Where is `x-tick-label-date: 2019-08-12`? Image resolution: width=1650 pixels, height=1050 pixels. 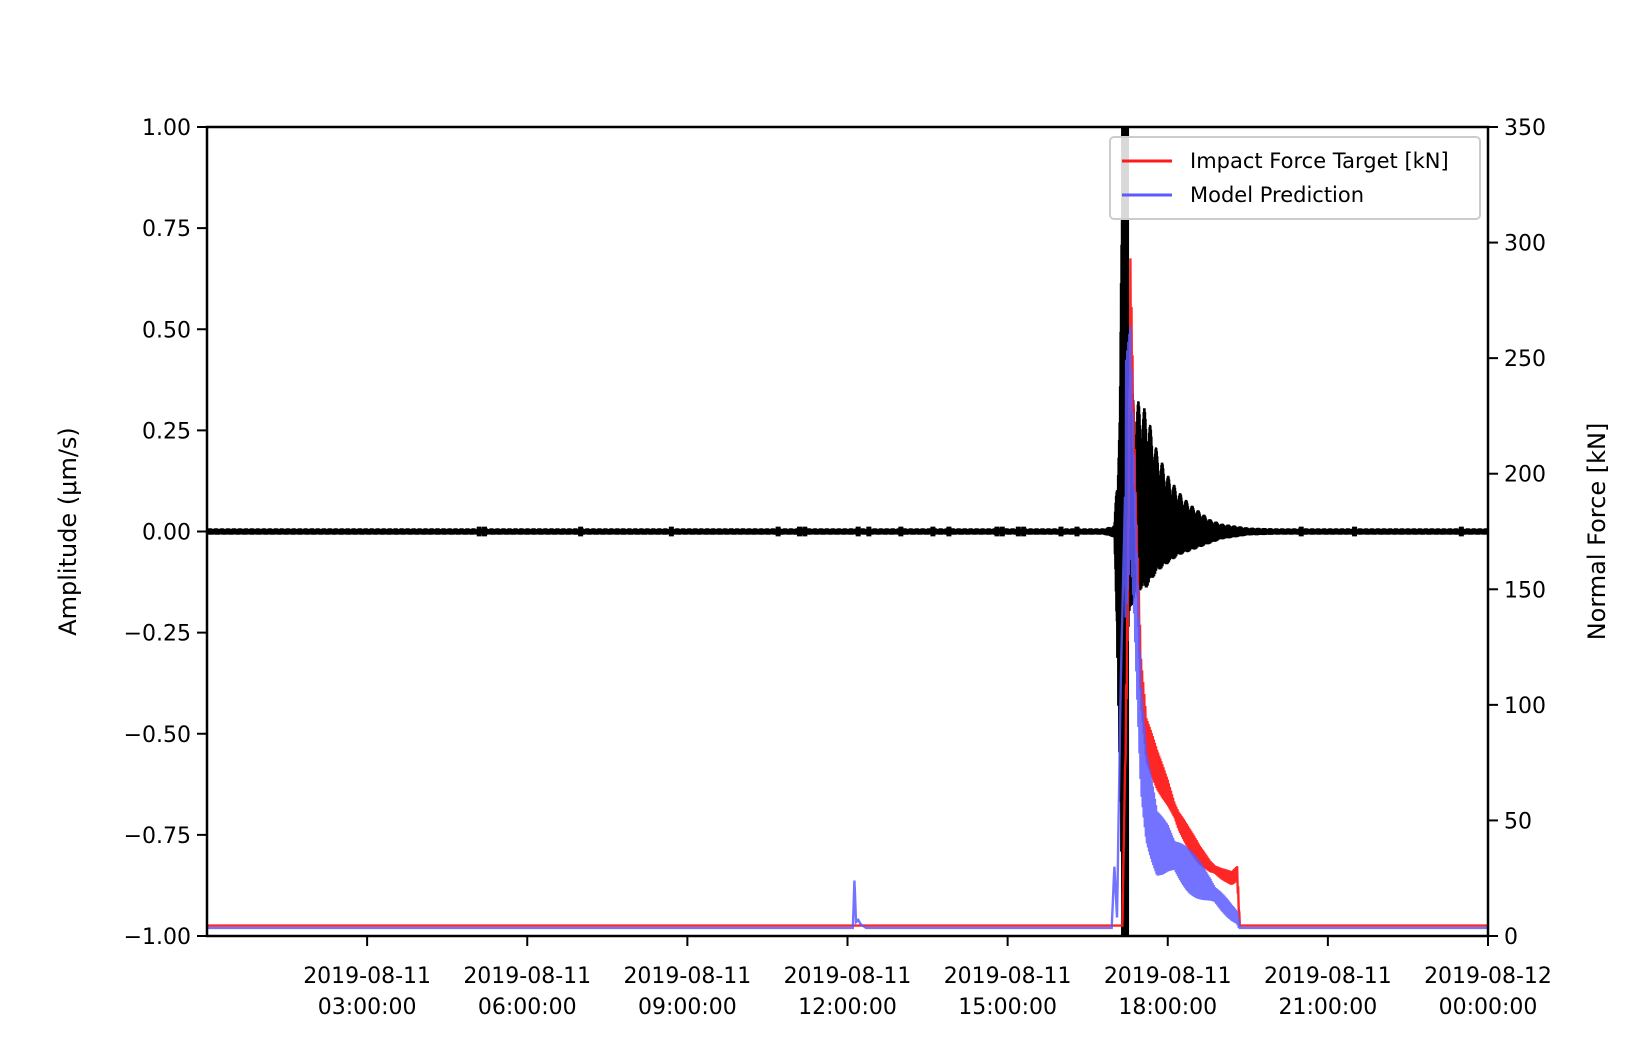
x-tick-label-date: 2019-08-12 is located at coordinates (1488, 976).